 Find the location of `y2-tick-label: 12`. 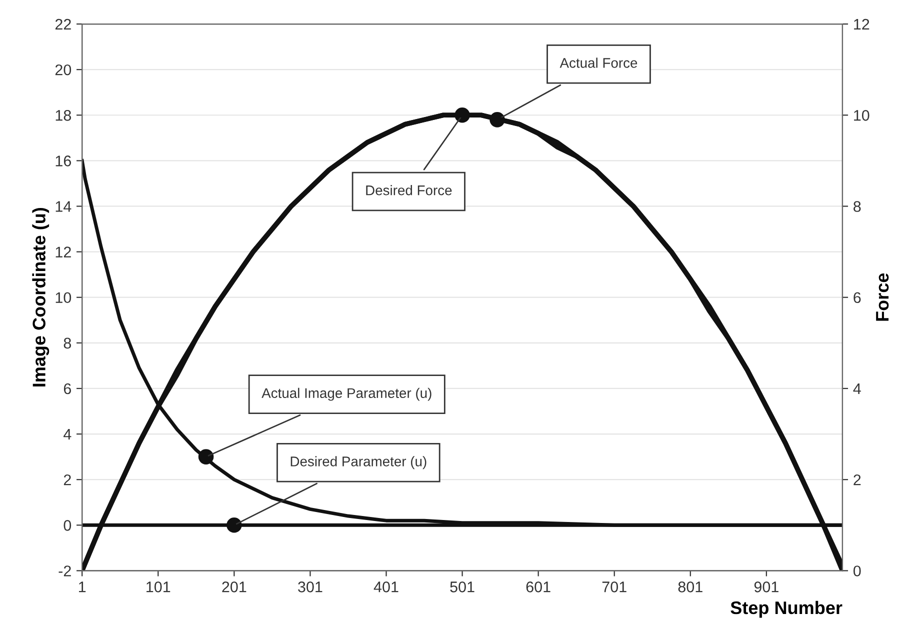

y2-tick-label: 12 is located at coordinates (862, 24).